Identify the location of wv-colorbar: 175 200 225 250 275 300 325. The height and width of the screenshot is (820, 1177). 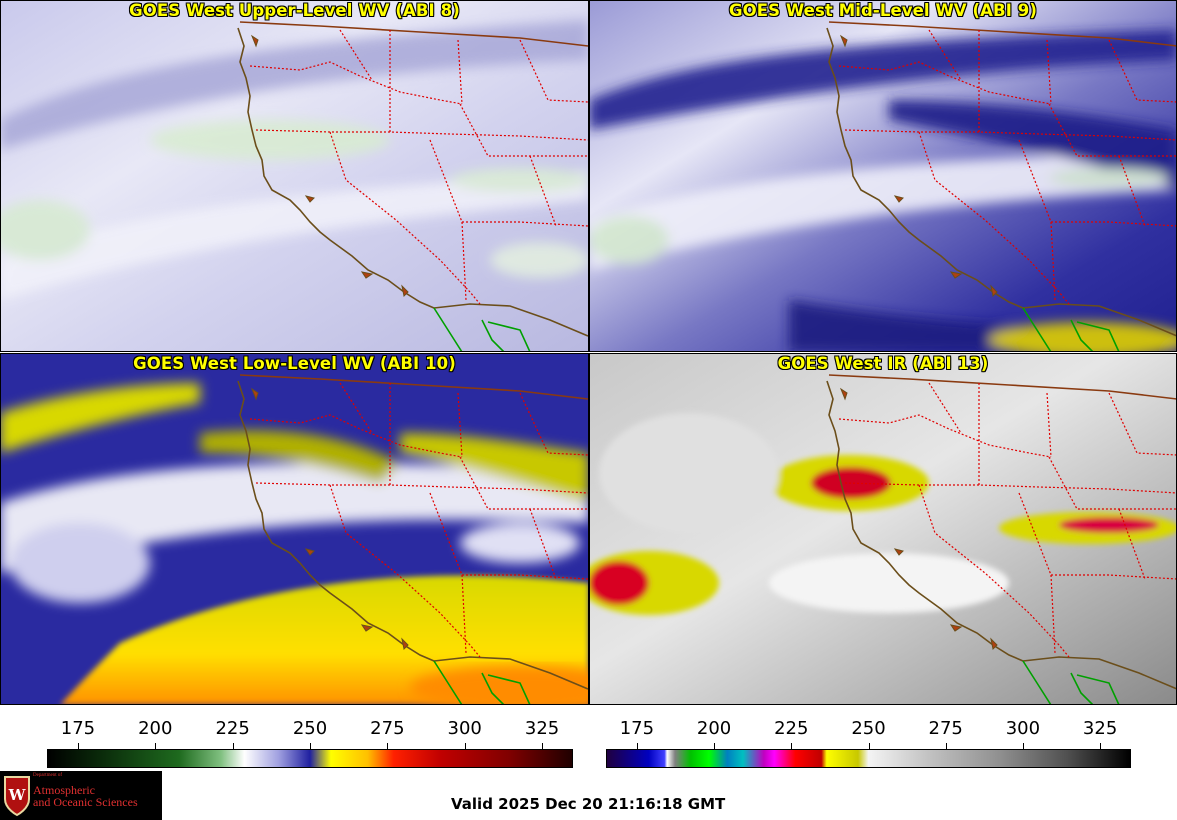
(294, 738).